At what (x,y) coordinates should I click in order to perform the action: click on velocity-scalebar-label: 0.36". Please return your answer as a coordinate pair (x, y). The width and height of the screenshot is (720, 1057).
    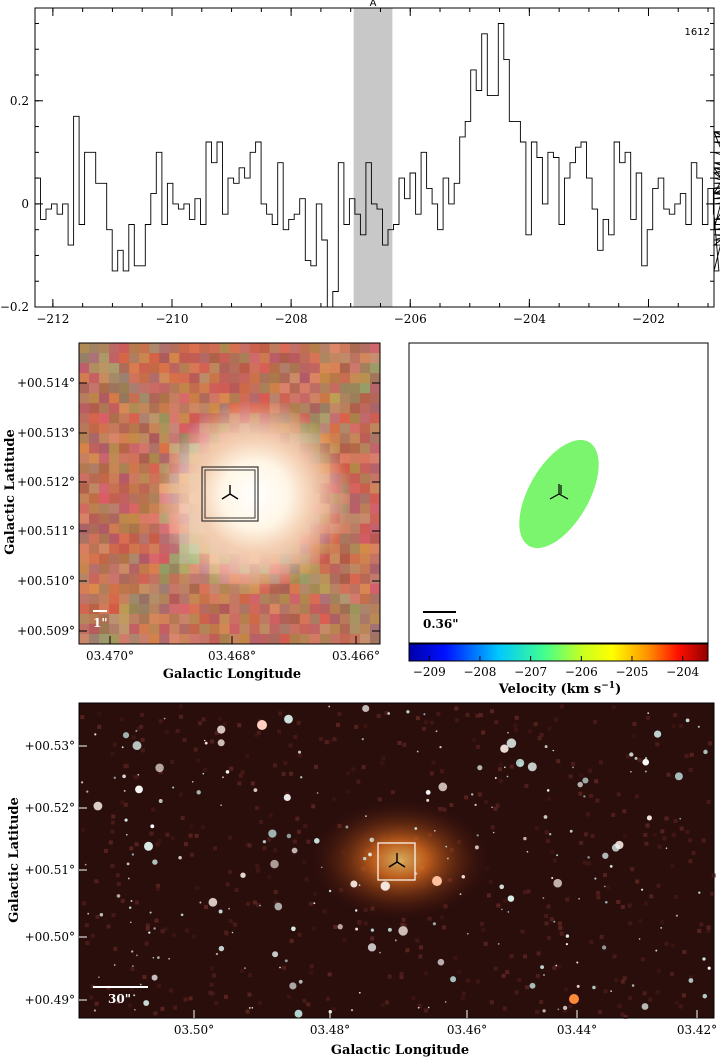
    Looking at the image, I should click on (440, 624).